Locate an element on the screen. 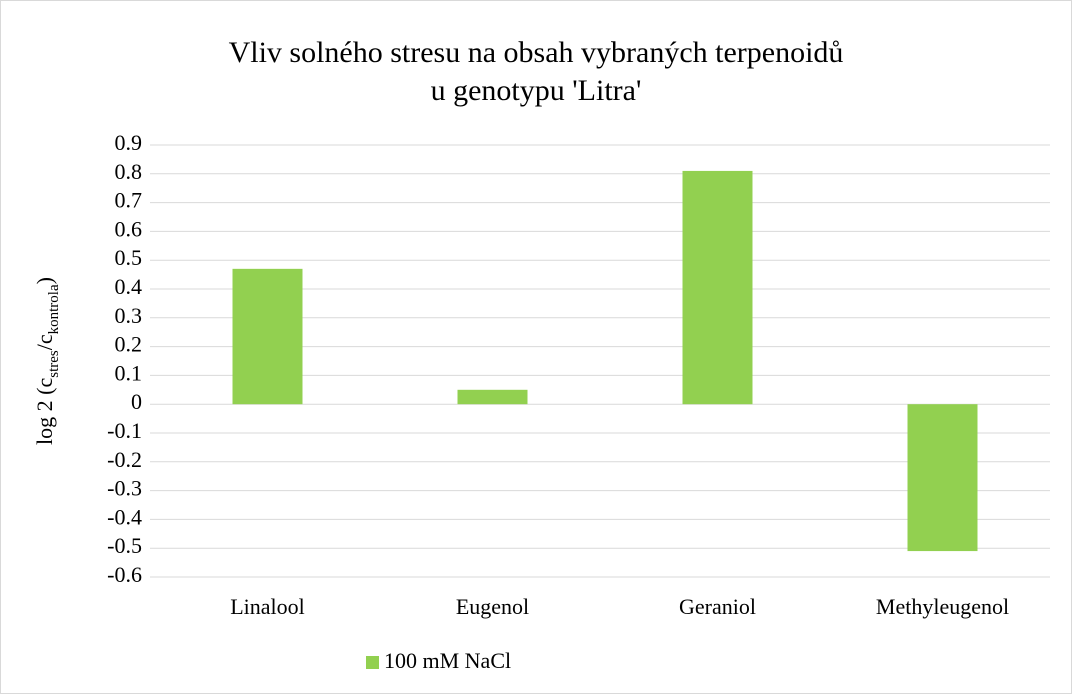 This screenshot has width=1072, height=694. x-tick-label: Linalool is located at coordinates (267, 606).